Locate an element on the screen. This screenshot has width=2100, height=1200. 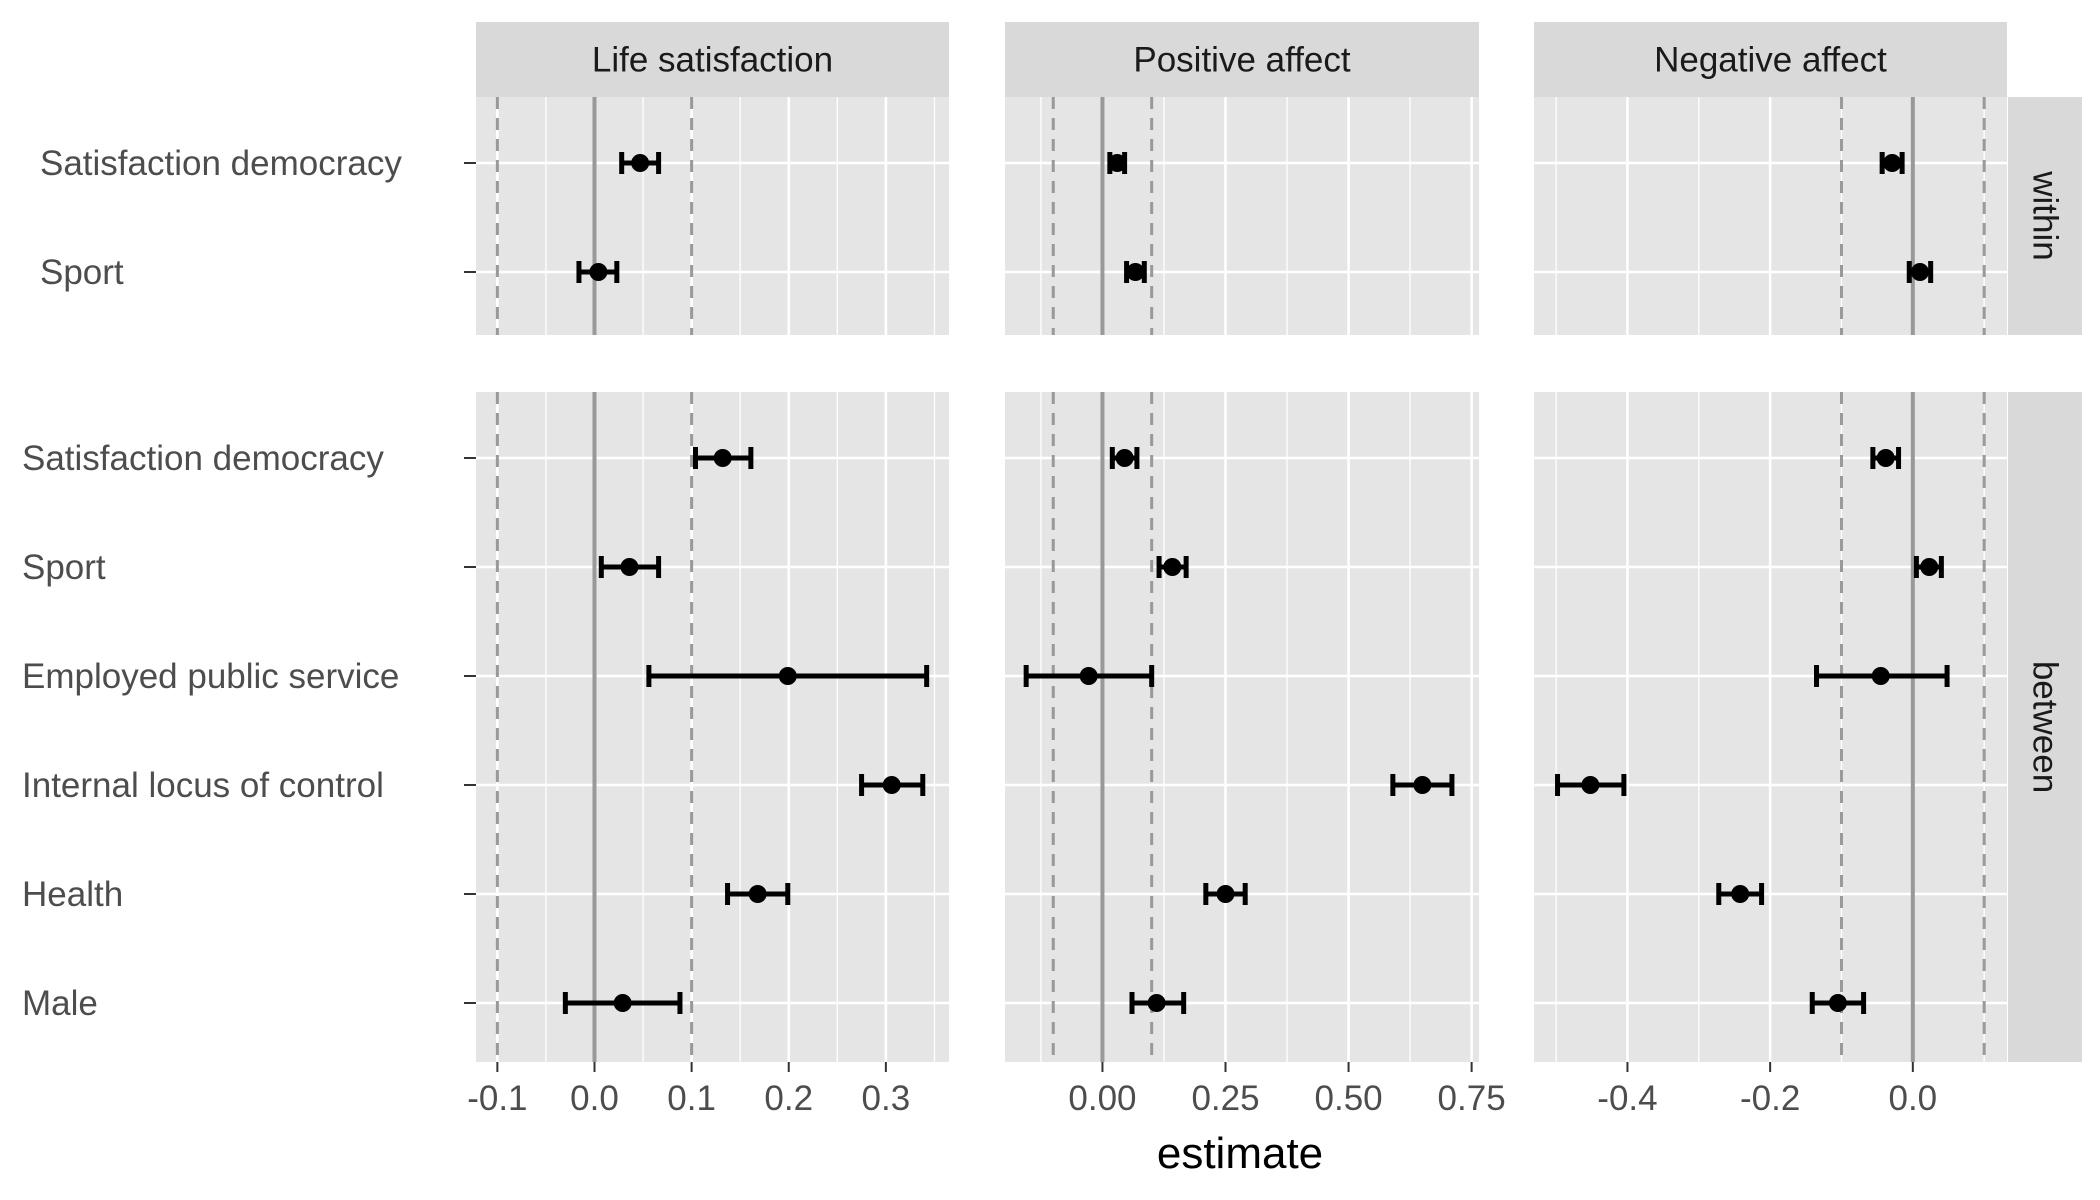
x-tick-label: 0.1 is located at coordinates (691, 1098).